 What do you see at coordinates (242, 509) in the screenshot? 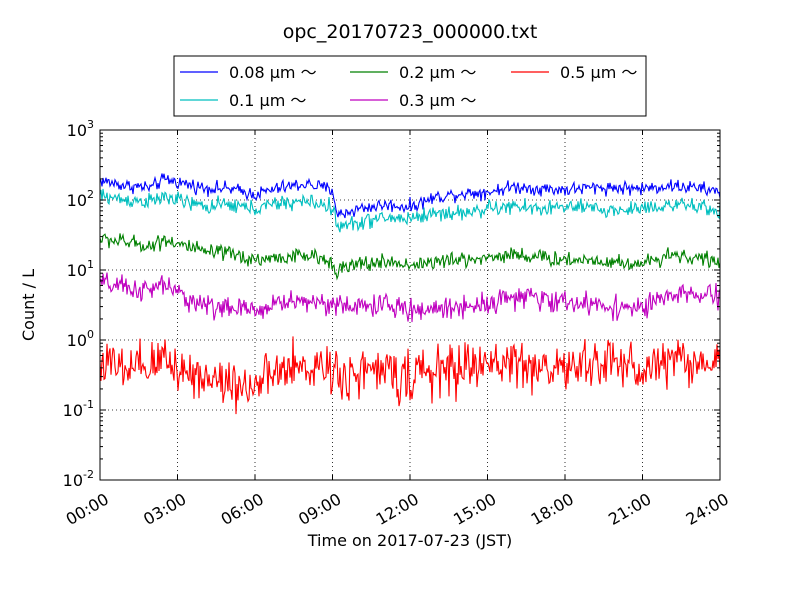
I see `x-tick-label: 06:00` at bounding box center [242, 509].